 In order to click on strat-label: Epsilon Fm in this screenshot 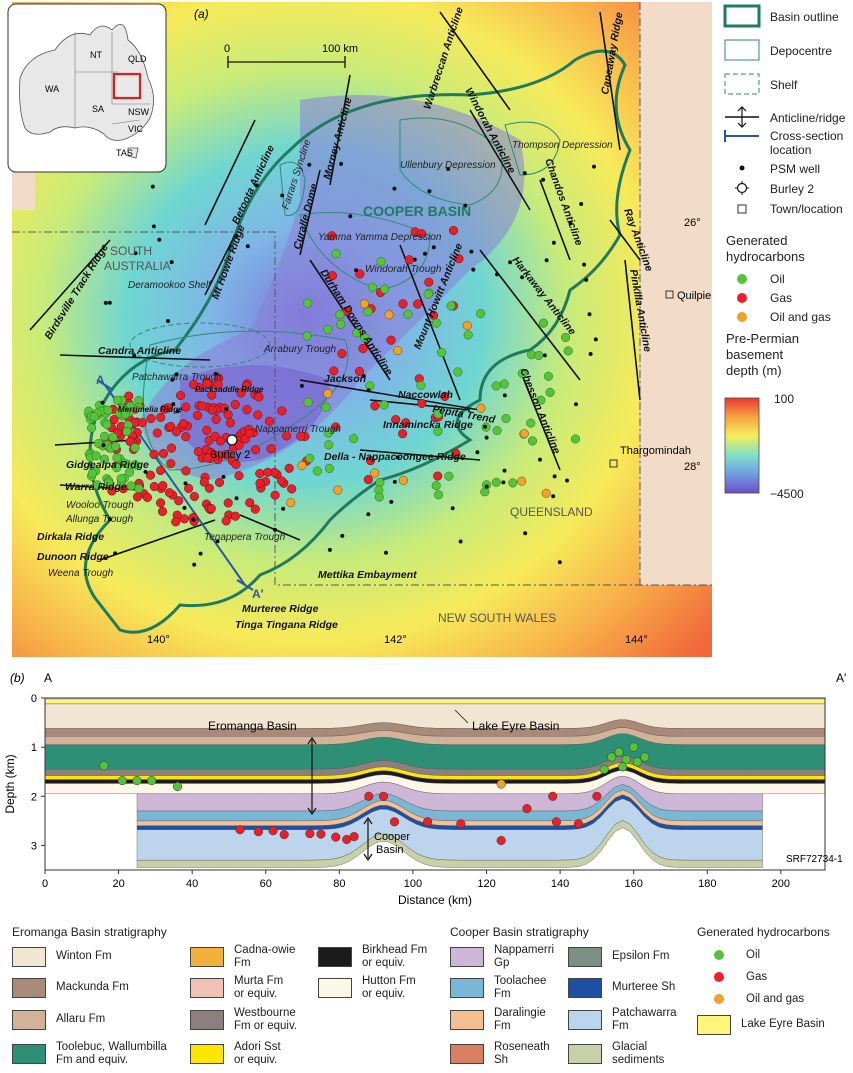, I will do `click(641, 956)`.